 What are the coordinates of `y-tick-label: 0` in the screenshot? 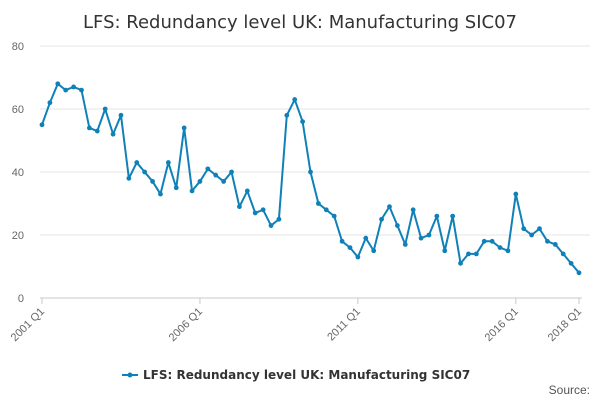 It's located at (21, 299).